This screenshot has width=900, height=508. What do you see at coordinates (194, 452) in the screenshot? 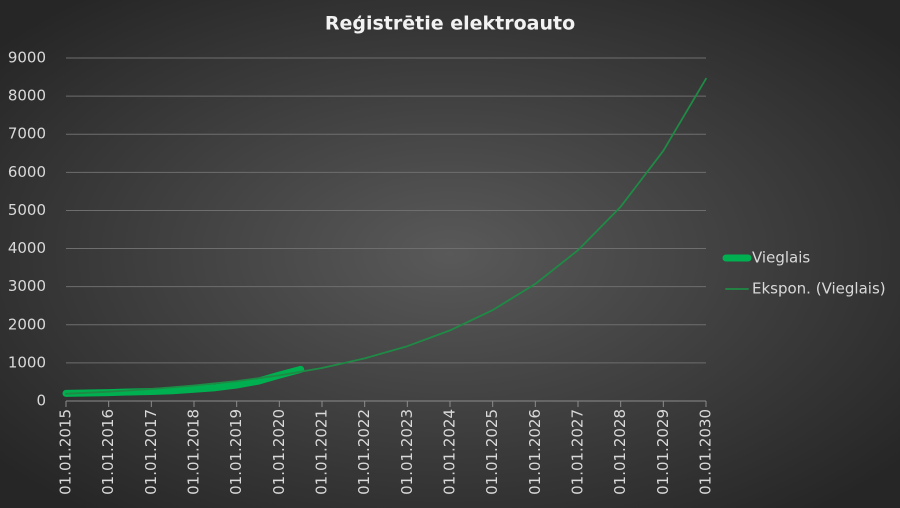
I see `x-tick-label: 01.01.2018` at bounding box center [194, 452].